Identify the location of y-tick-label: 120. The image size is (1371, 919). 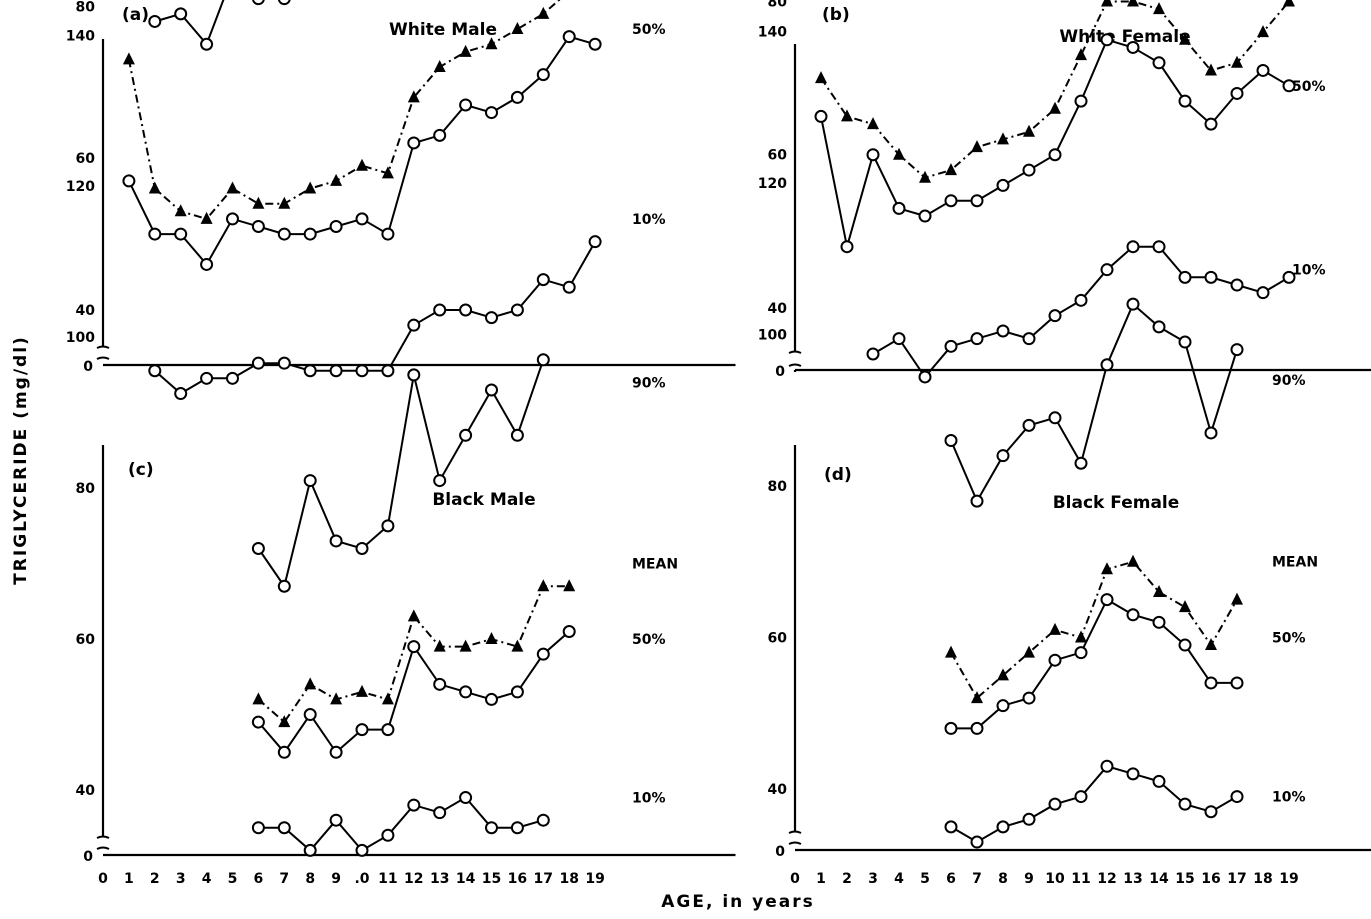
(80, 187).